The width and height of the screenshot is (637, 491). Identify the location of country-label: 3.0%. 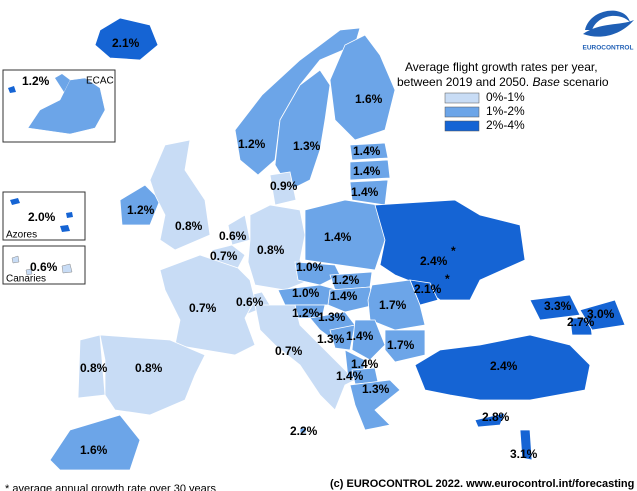
(601, 314).